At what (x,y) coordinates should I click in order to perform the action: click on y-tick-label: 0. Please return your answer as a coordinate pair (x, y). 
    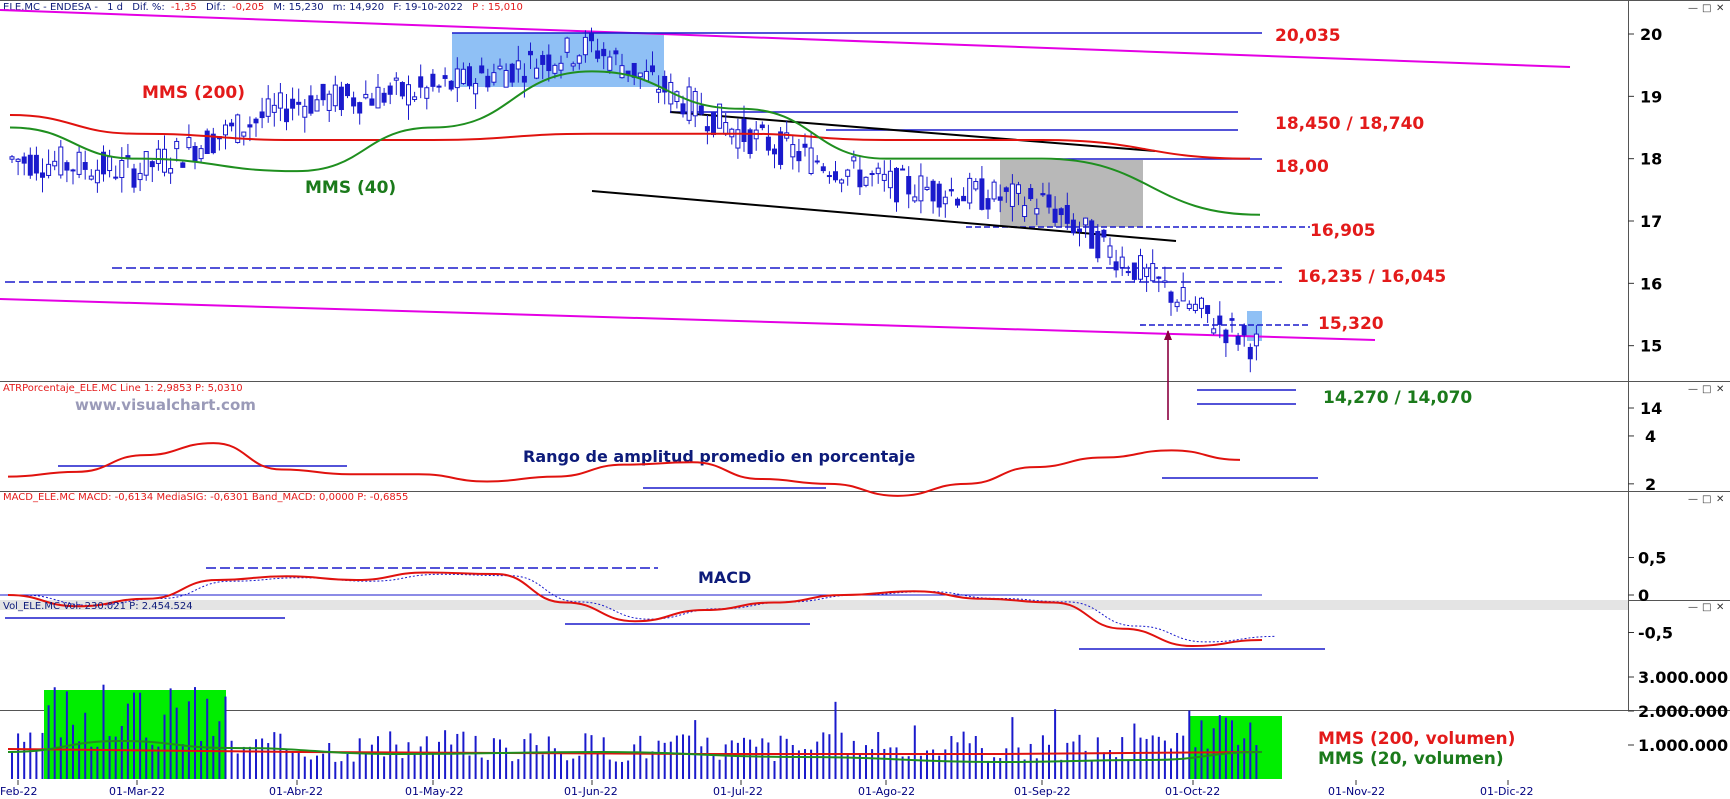
    Looking at the image, I should click on (1643, 595).